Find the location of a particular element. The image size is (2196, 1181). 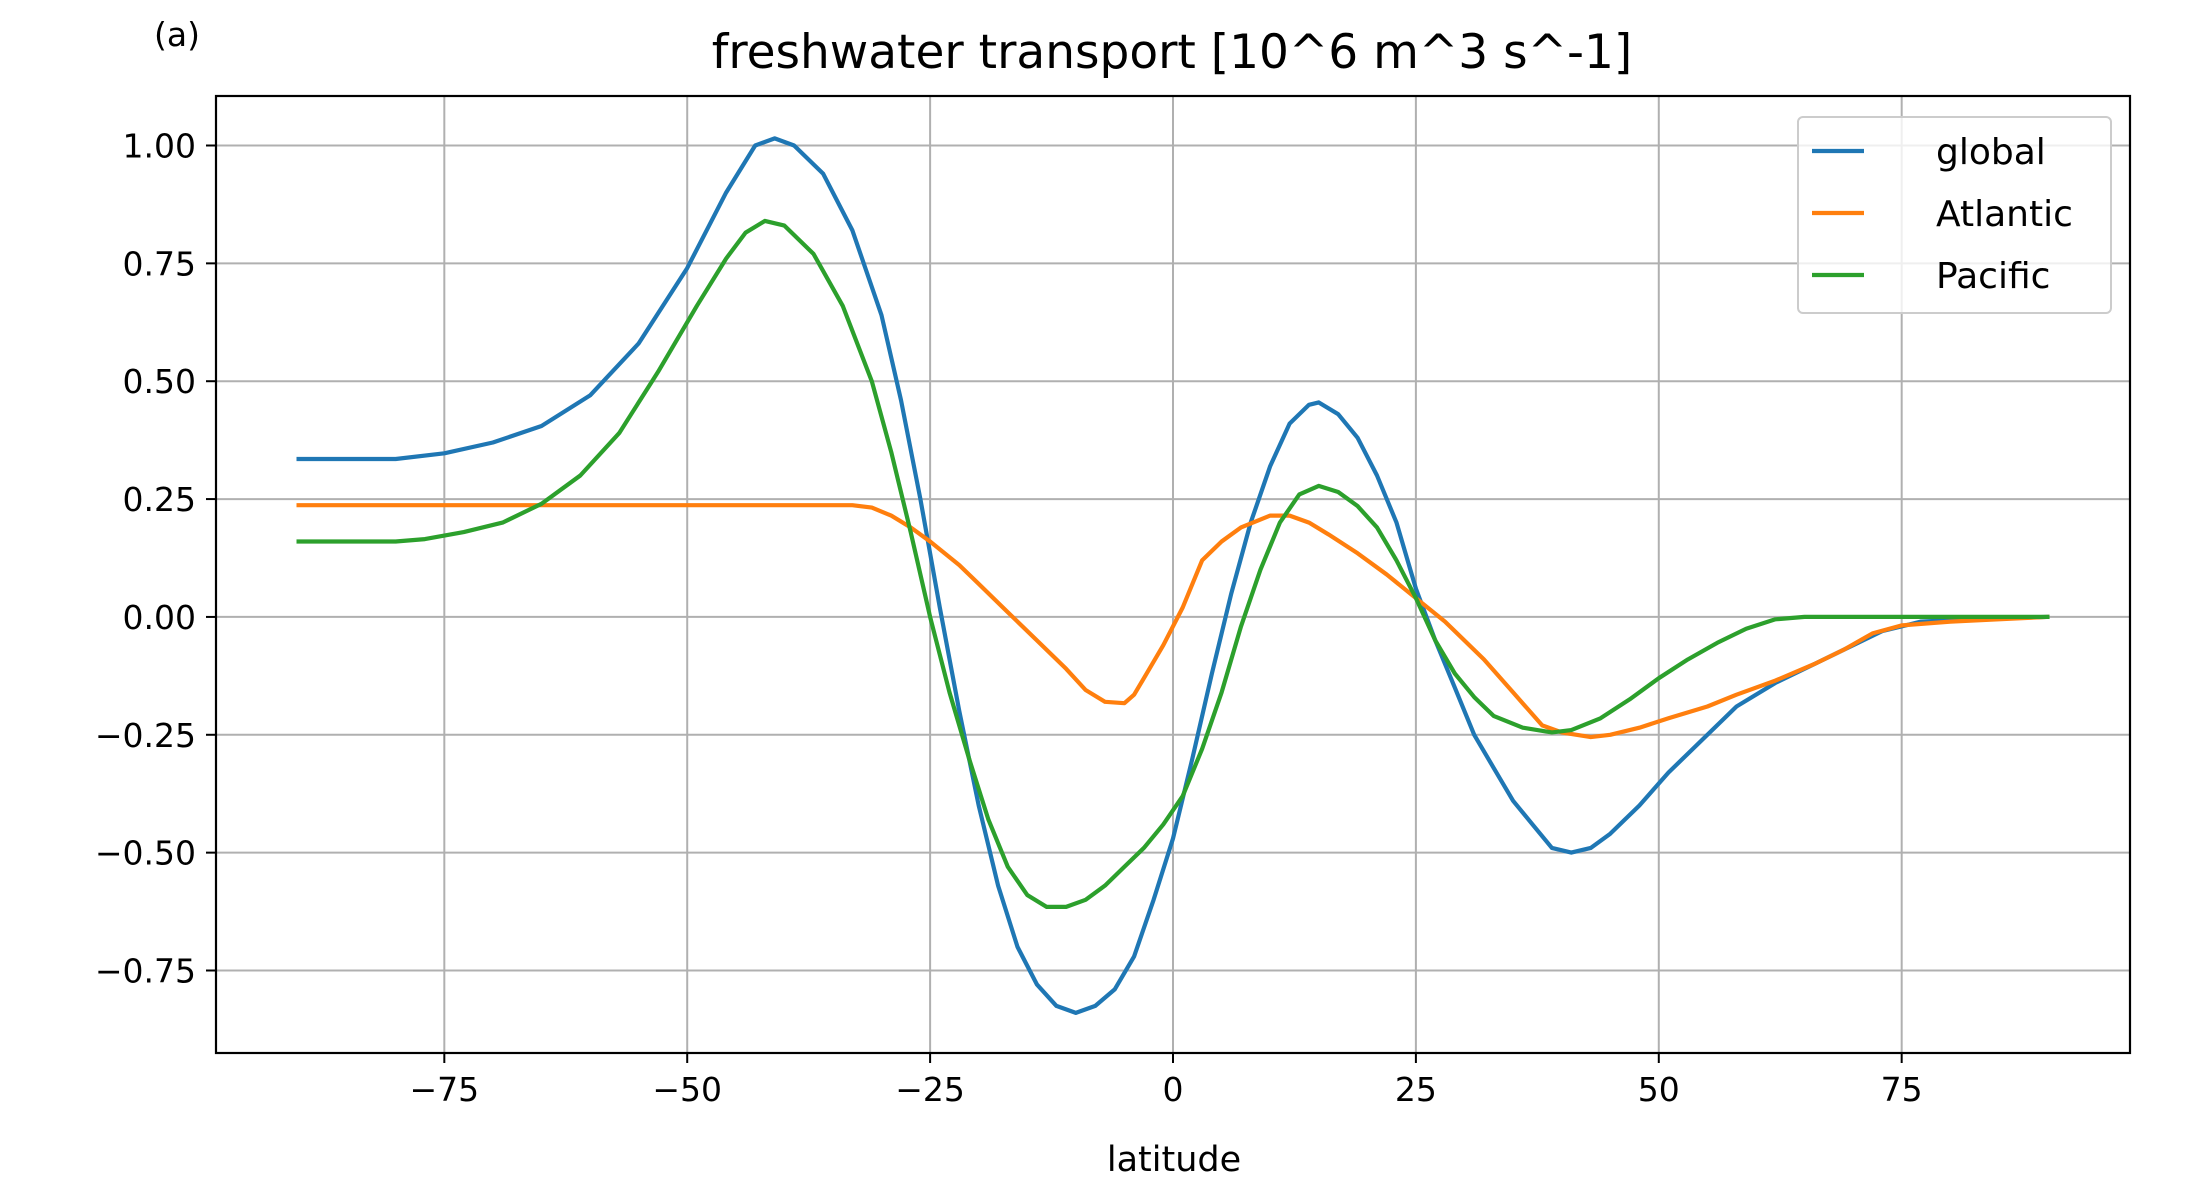

y-tick-label: 0.00 is located at coordinates (159, 617).